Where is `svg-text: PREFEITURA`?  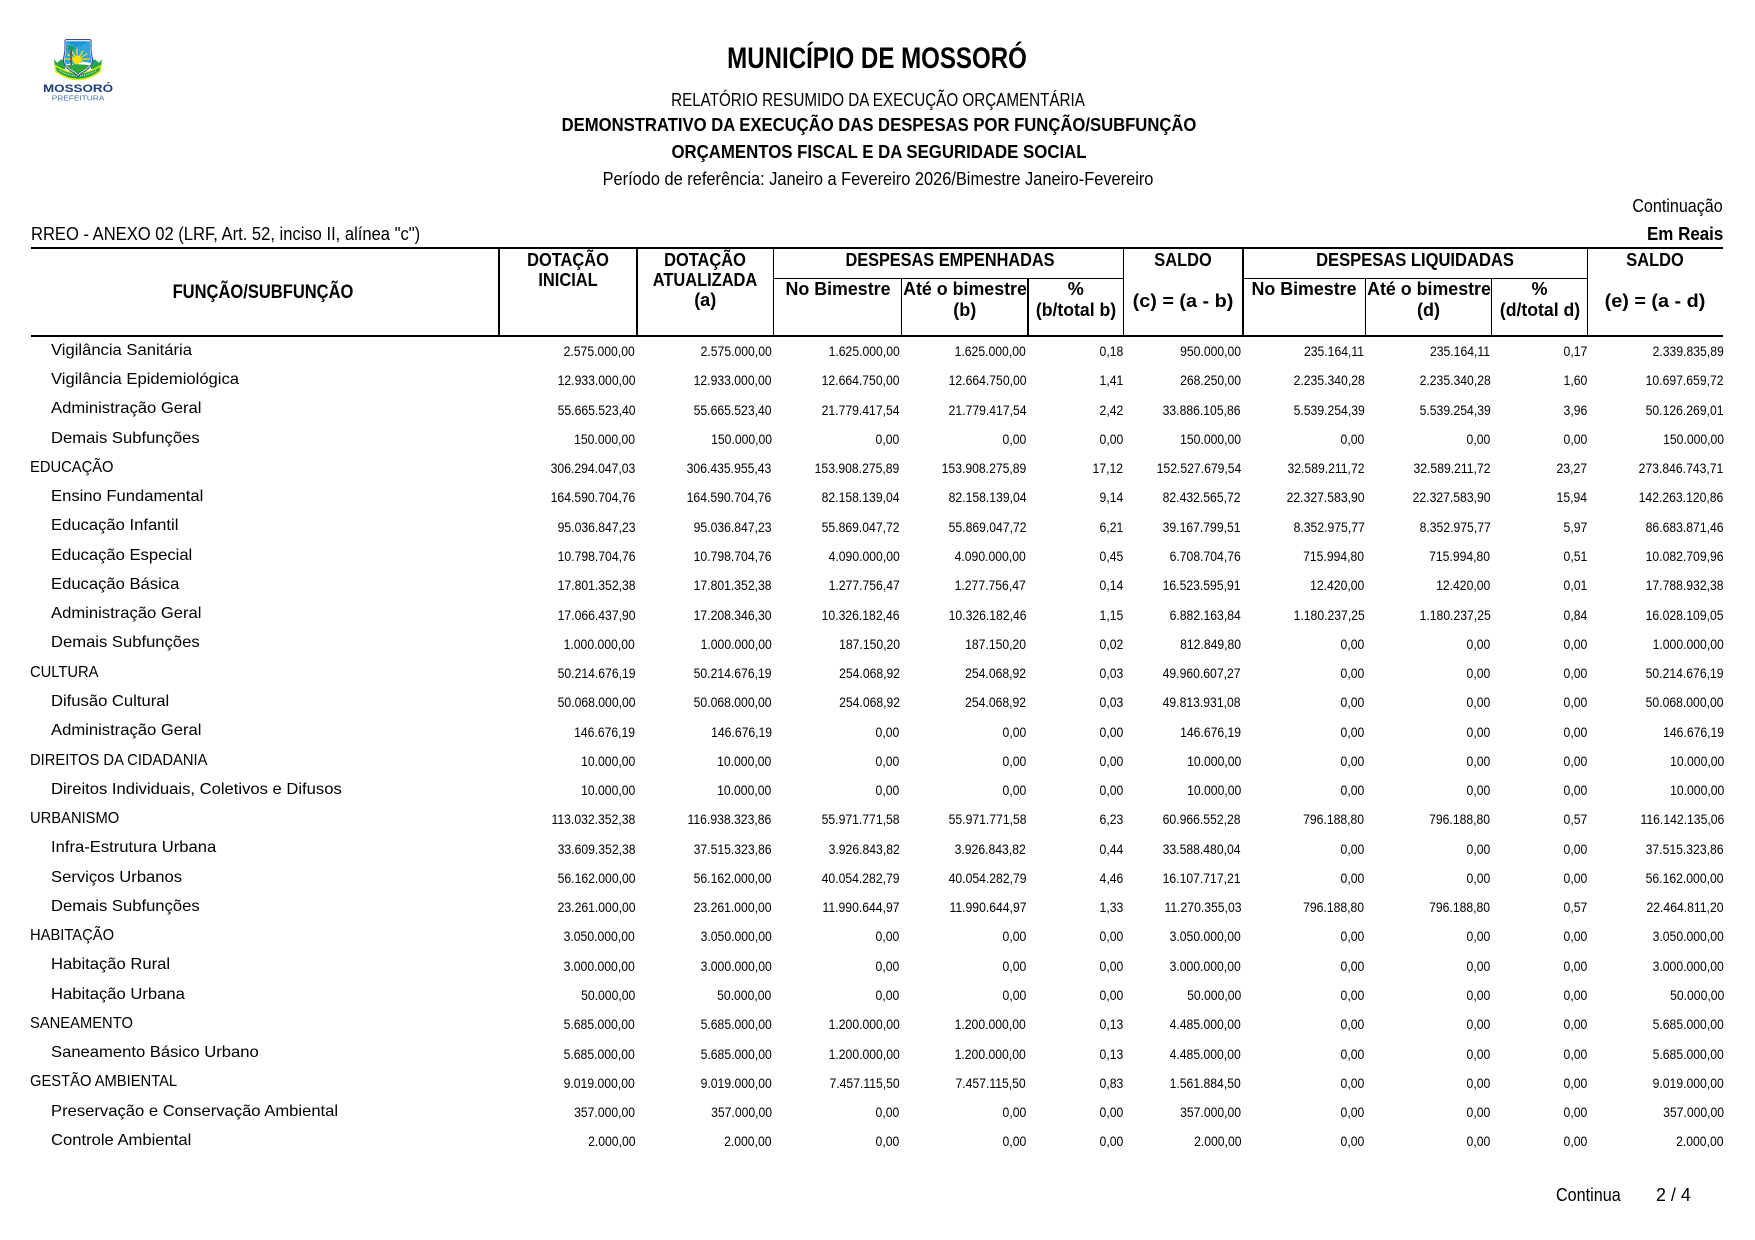
svg-text: PREFEITURA is located at coordinates (78, 98).